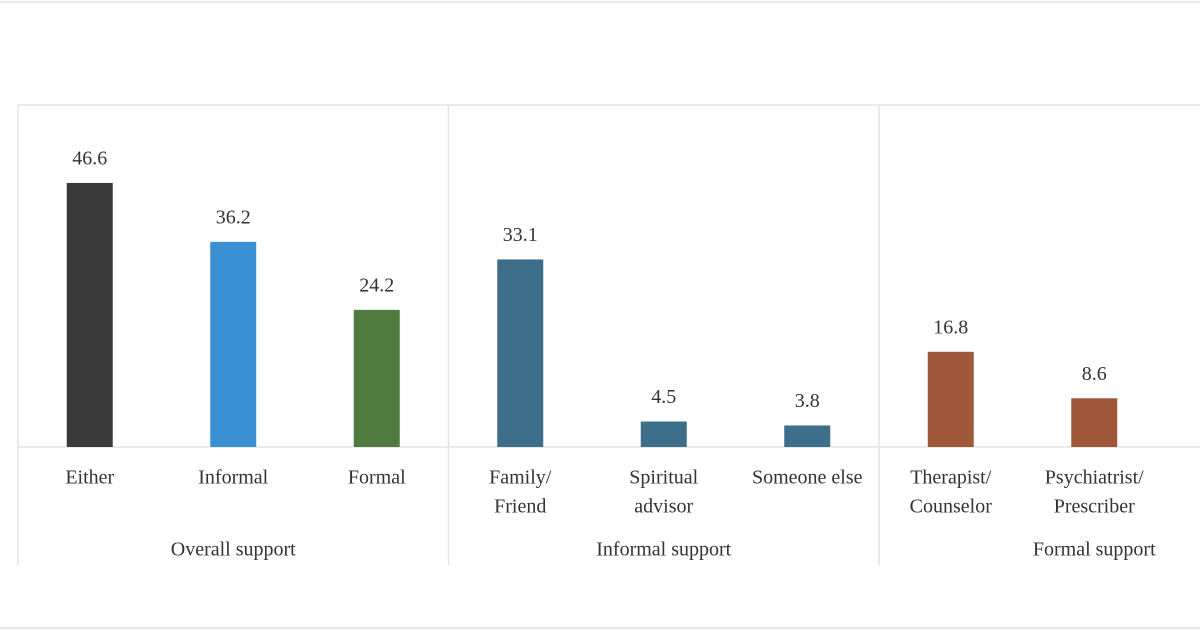 This screenshot has width=1200, height=630. Describe the element at coordinates (520, 478) in the screenshot. I see `x-tick-label: Family/` at that location.